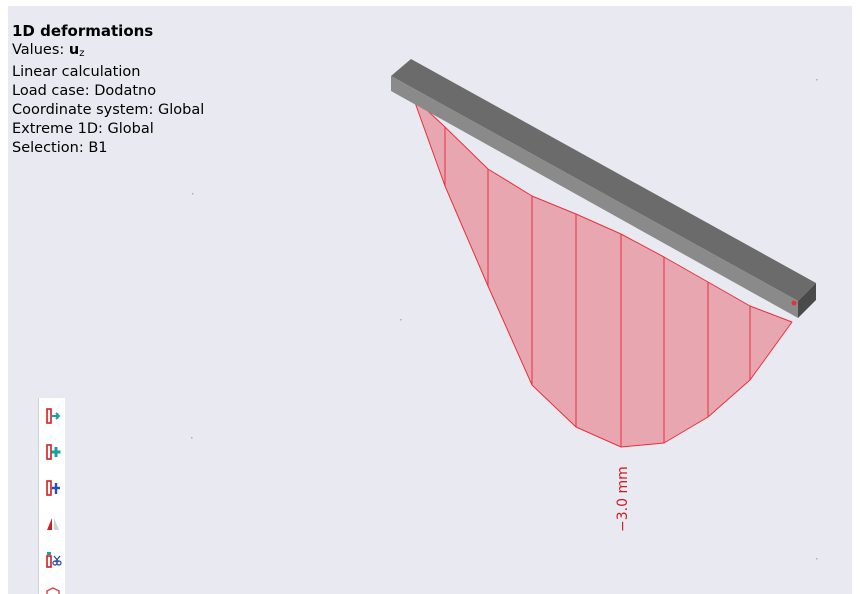 The width and height of the screenshot is (860, 594). I want to click on member-cut-icon, so click(53, 560).